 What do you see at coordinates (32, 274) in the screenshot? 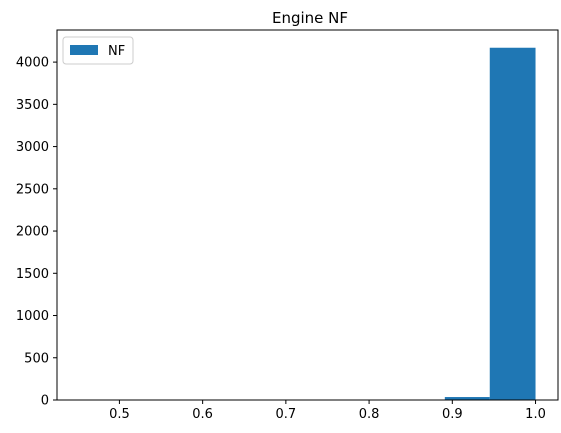
I see `y-tick-label: 1500` at bounding box center [32, 274].